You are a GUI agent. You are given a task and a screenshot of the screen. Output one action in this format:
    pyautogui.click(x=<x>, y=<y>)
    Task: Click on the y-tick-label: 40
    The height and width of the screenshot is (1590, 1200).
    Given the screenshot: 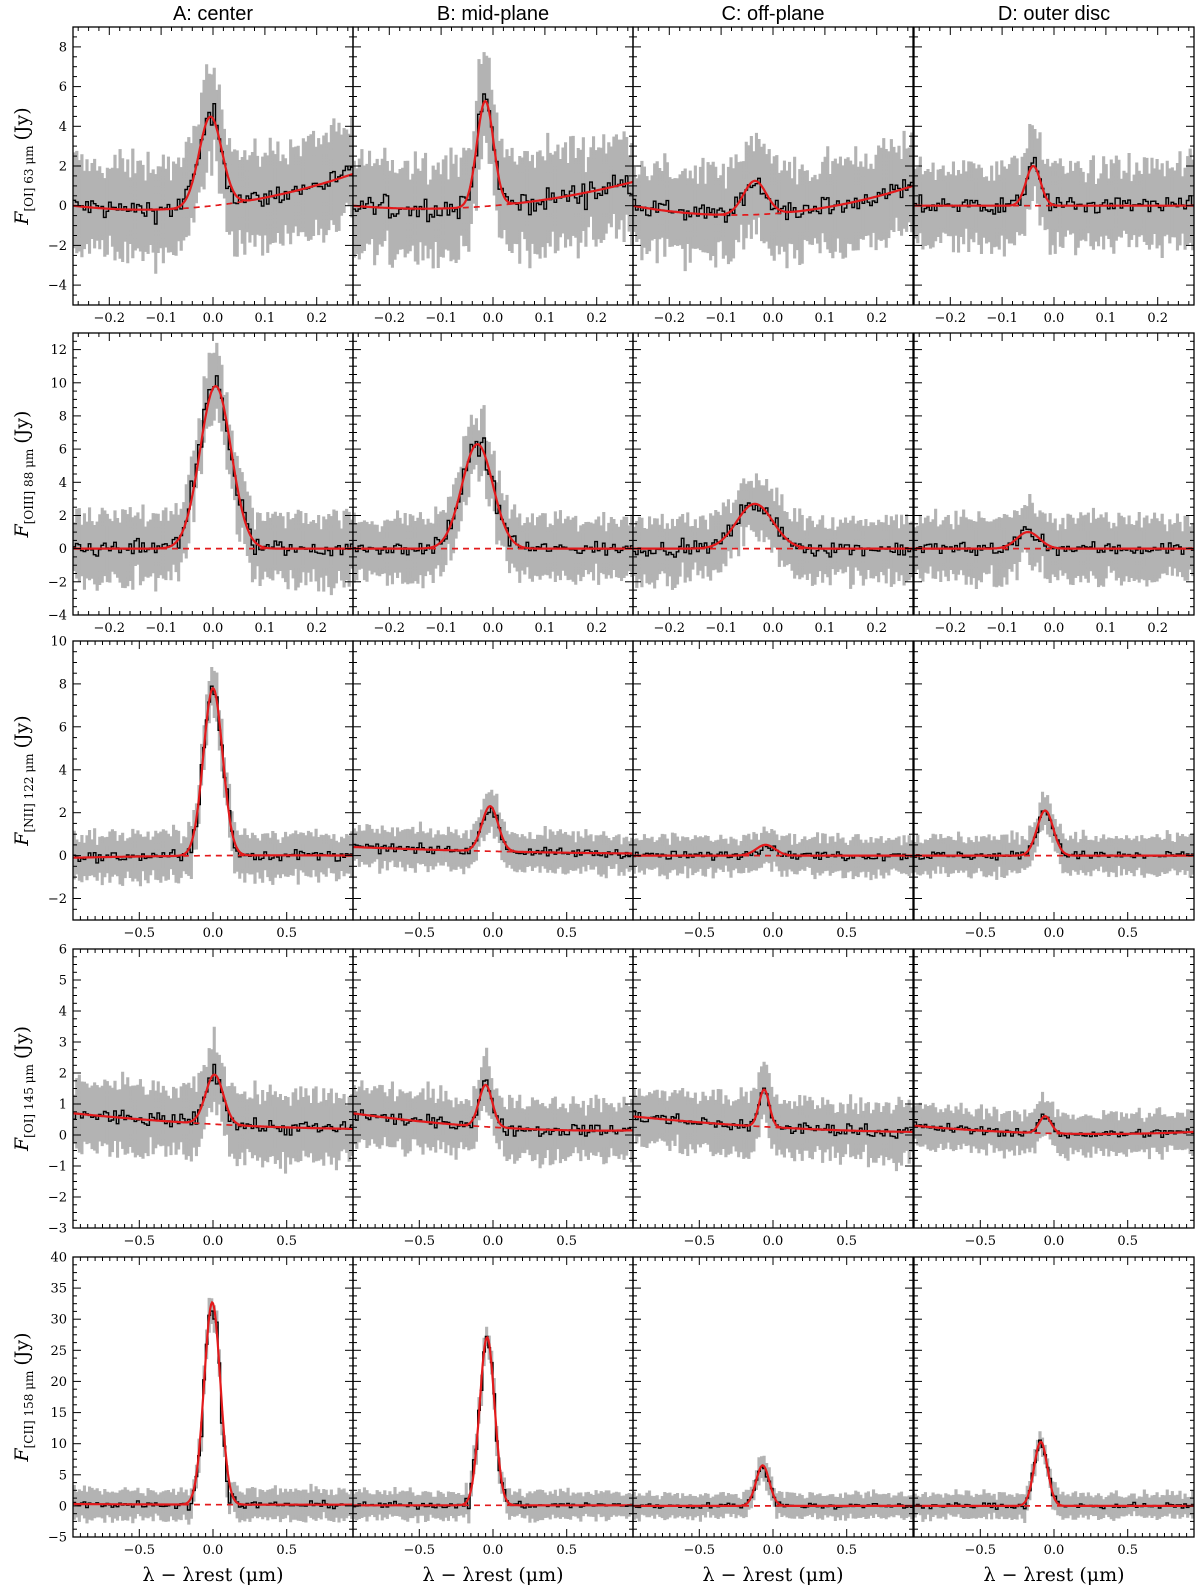 What is the action you would take?
    pyautogui.click(x=58, y=1258)
    